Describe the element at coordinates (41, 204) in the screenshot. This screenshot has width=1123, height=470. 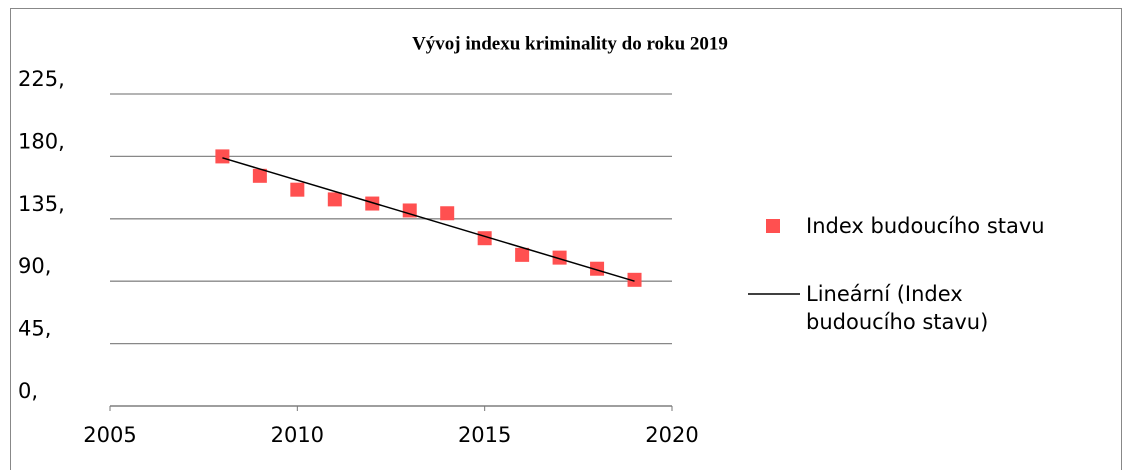
I see `y-tick-label: 135,` at that location.